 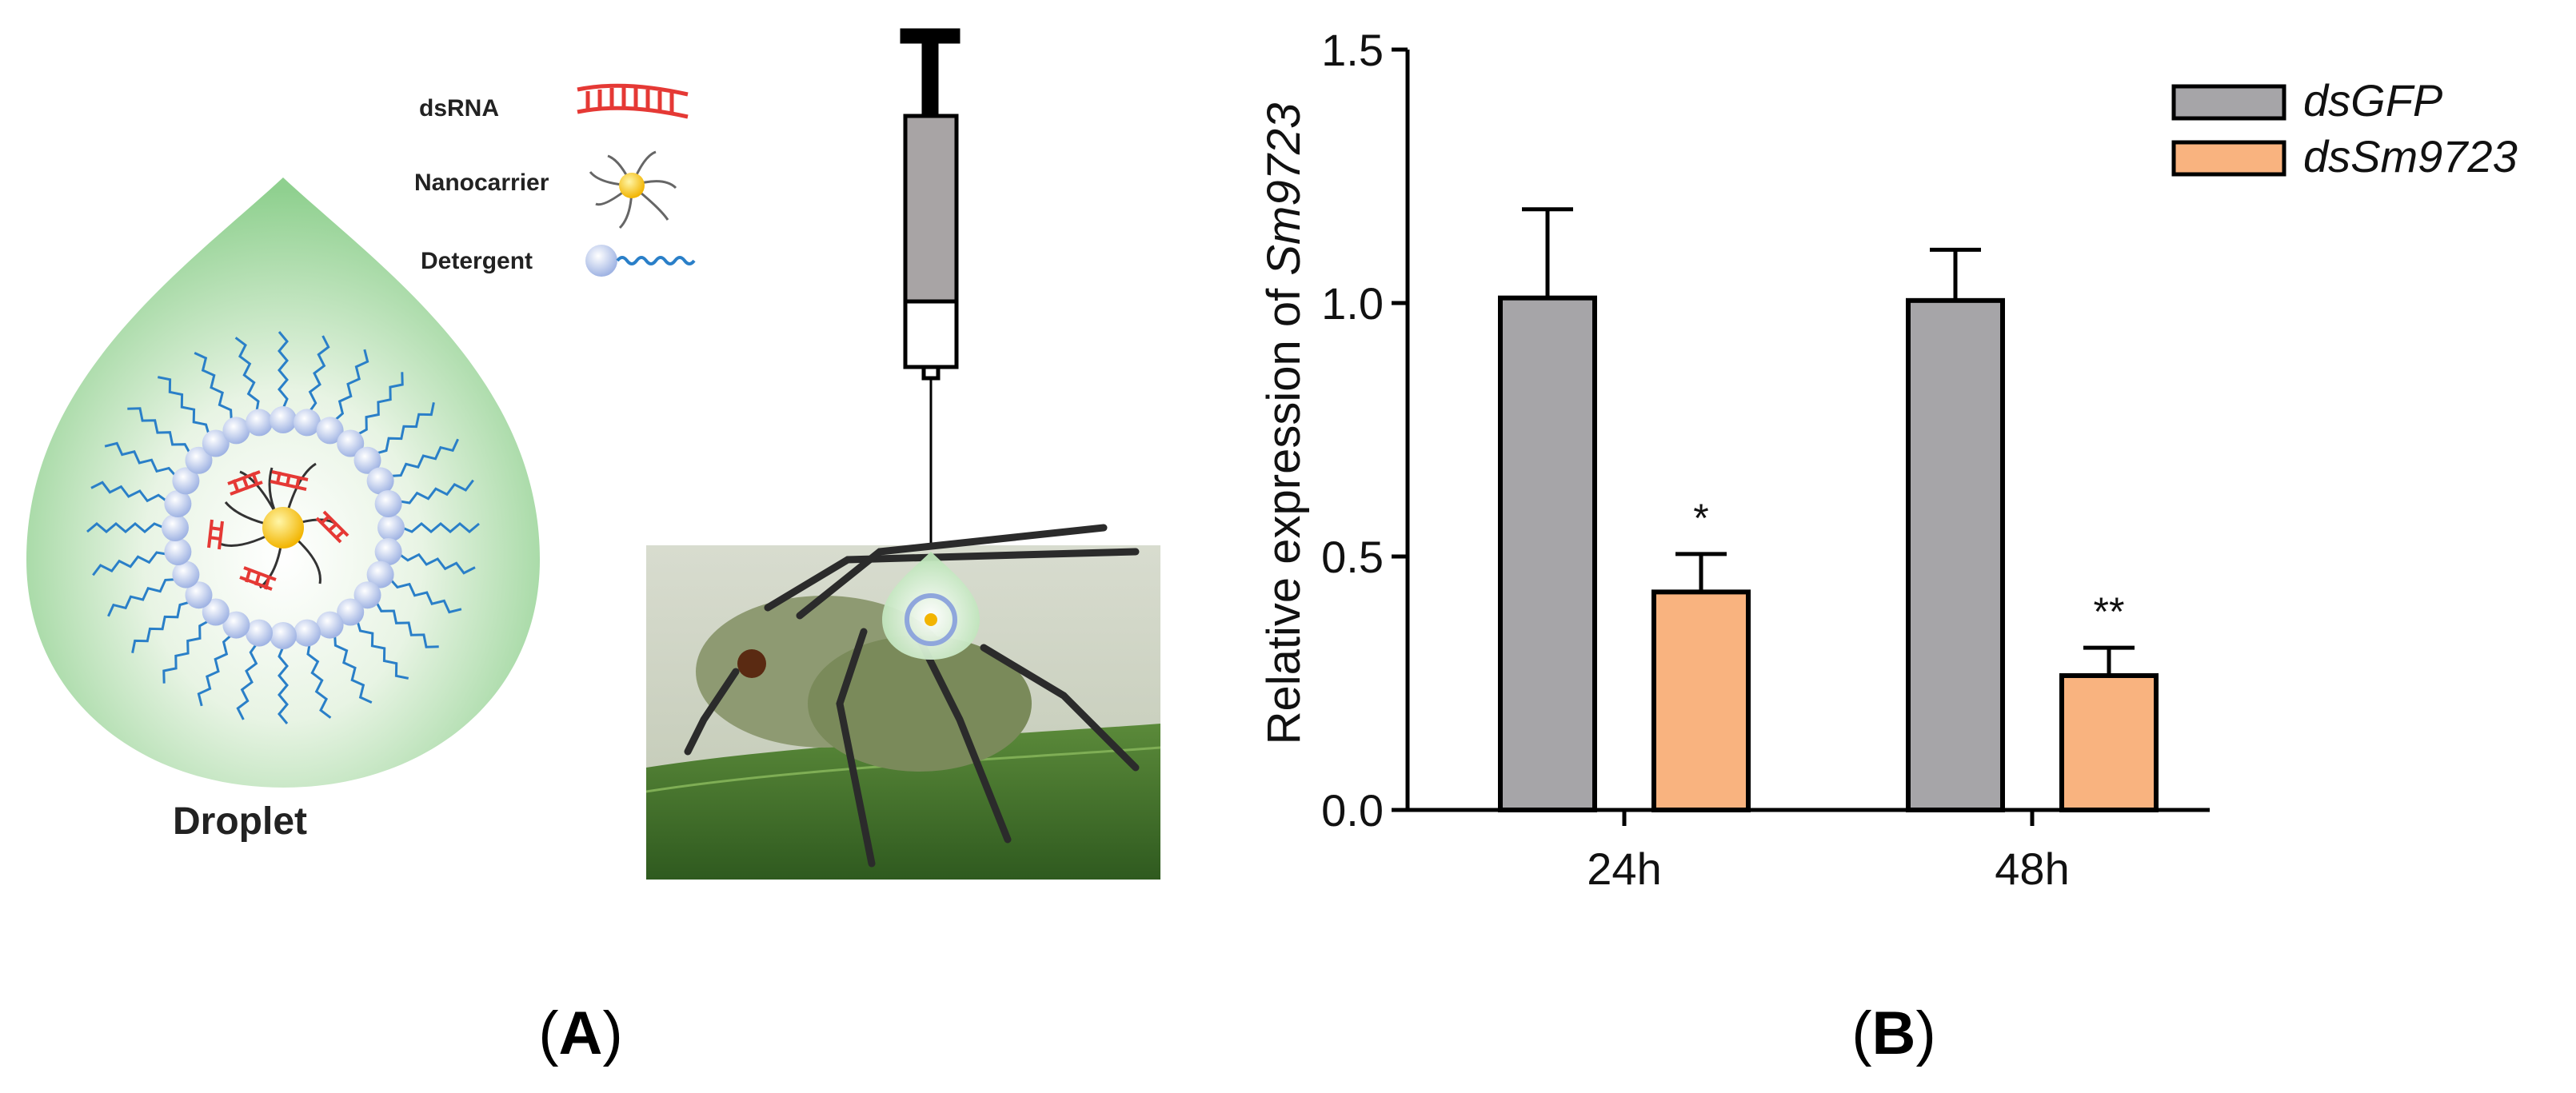 I want to click on y-tick-label: 1.0, so click(x=1352, y=303).